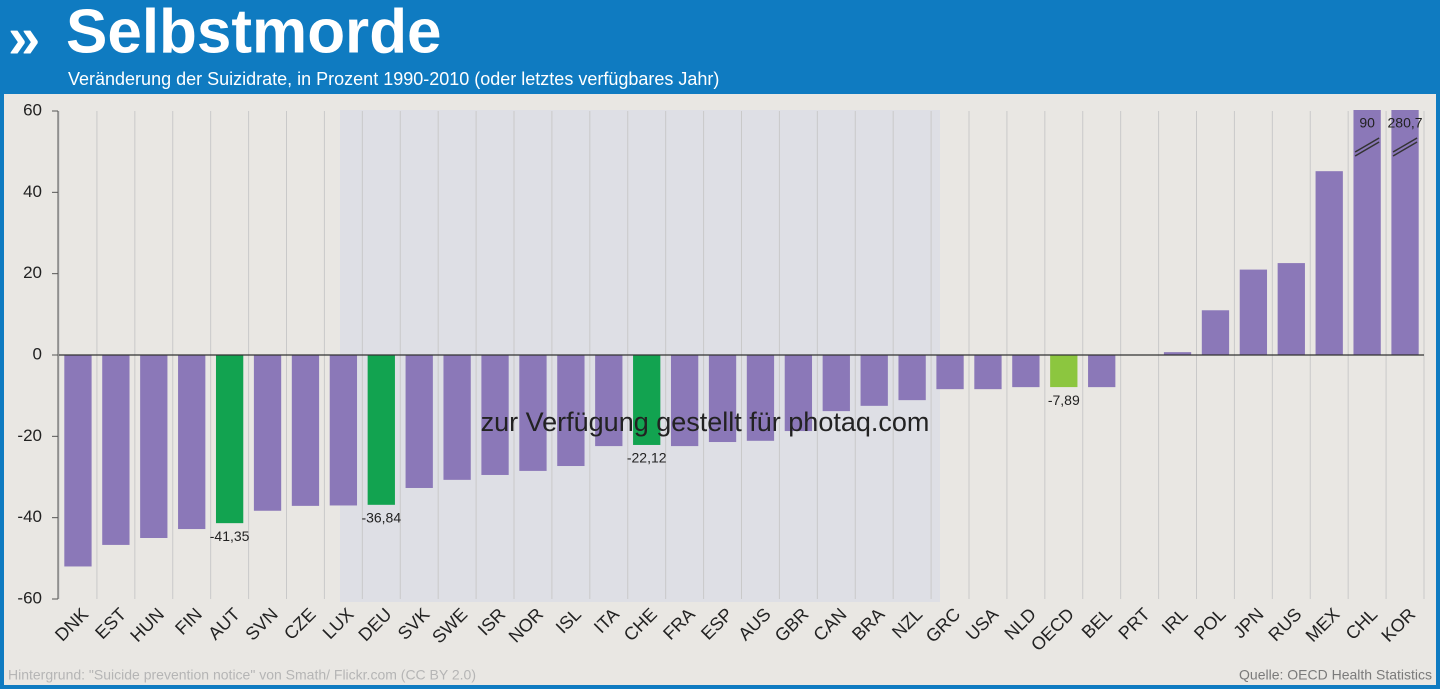 Image resolution: width=1440 pixels, height=689 pixels. I want to click on logo-chevron: », so click(24, 37).